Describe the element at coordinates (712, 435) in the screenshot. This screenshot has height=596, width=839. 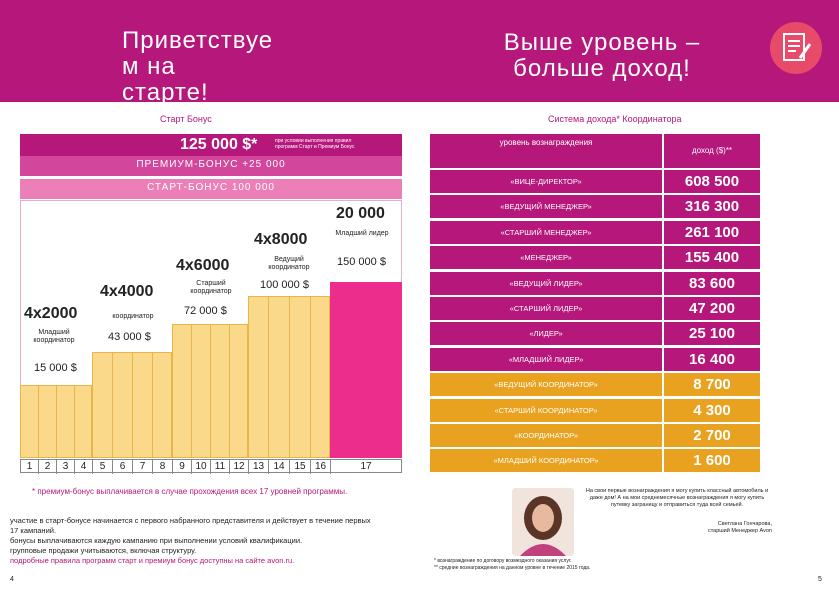
I see `income-value-11: 2 700` at that location.